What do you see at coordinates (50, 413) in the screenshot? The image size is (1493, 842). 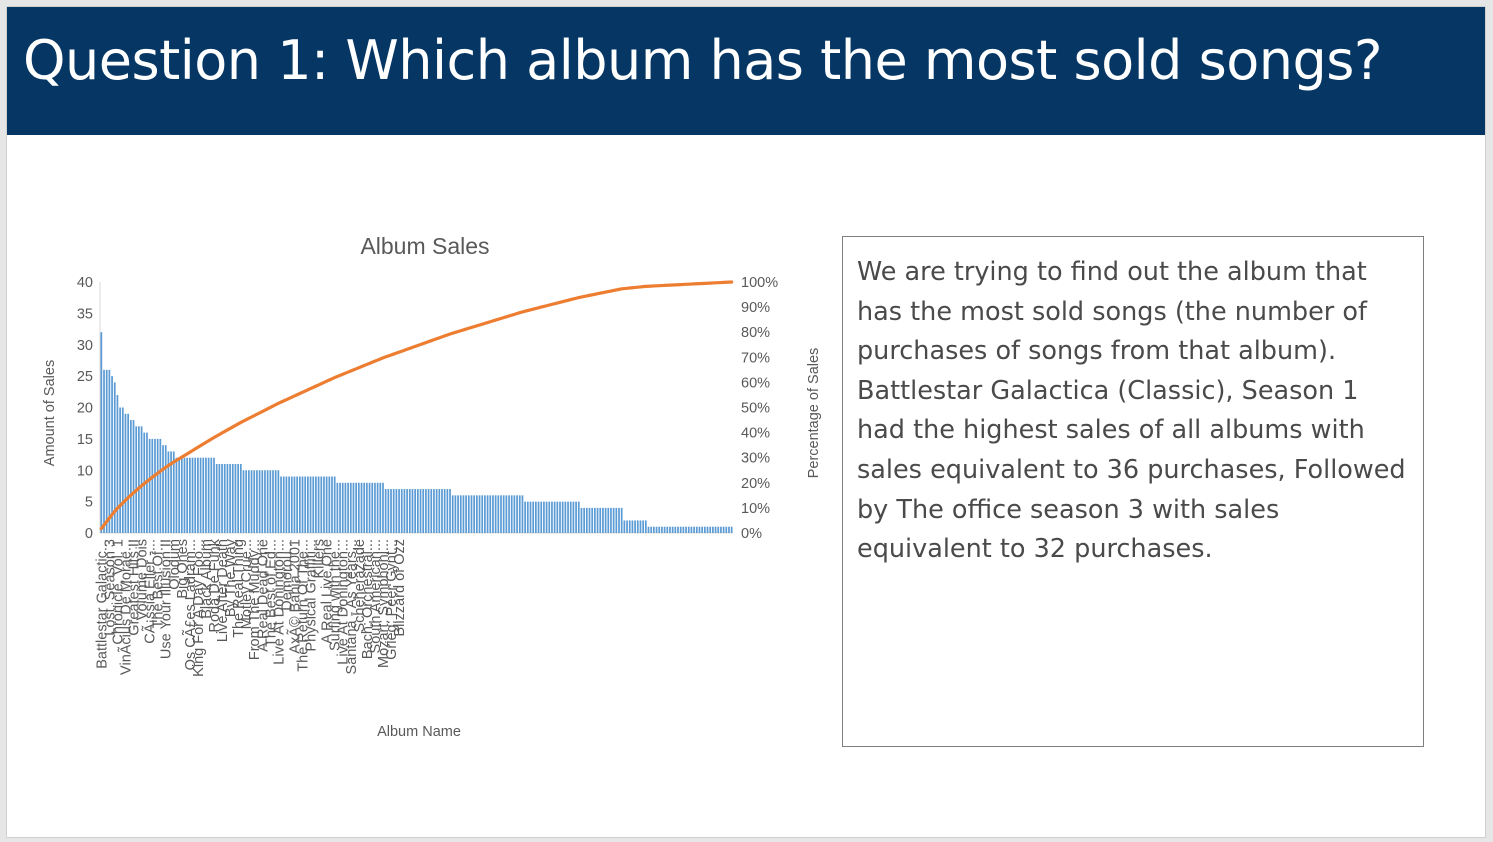 I see `y-axis-title: Amount of Sales` at bounding box center [50, 413].